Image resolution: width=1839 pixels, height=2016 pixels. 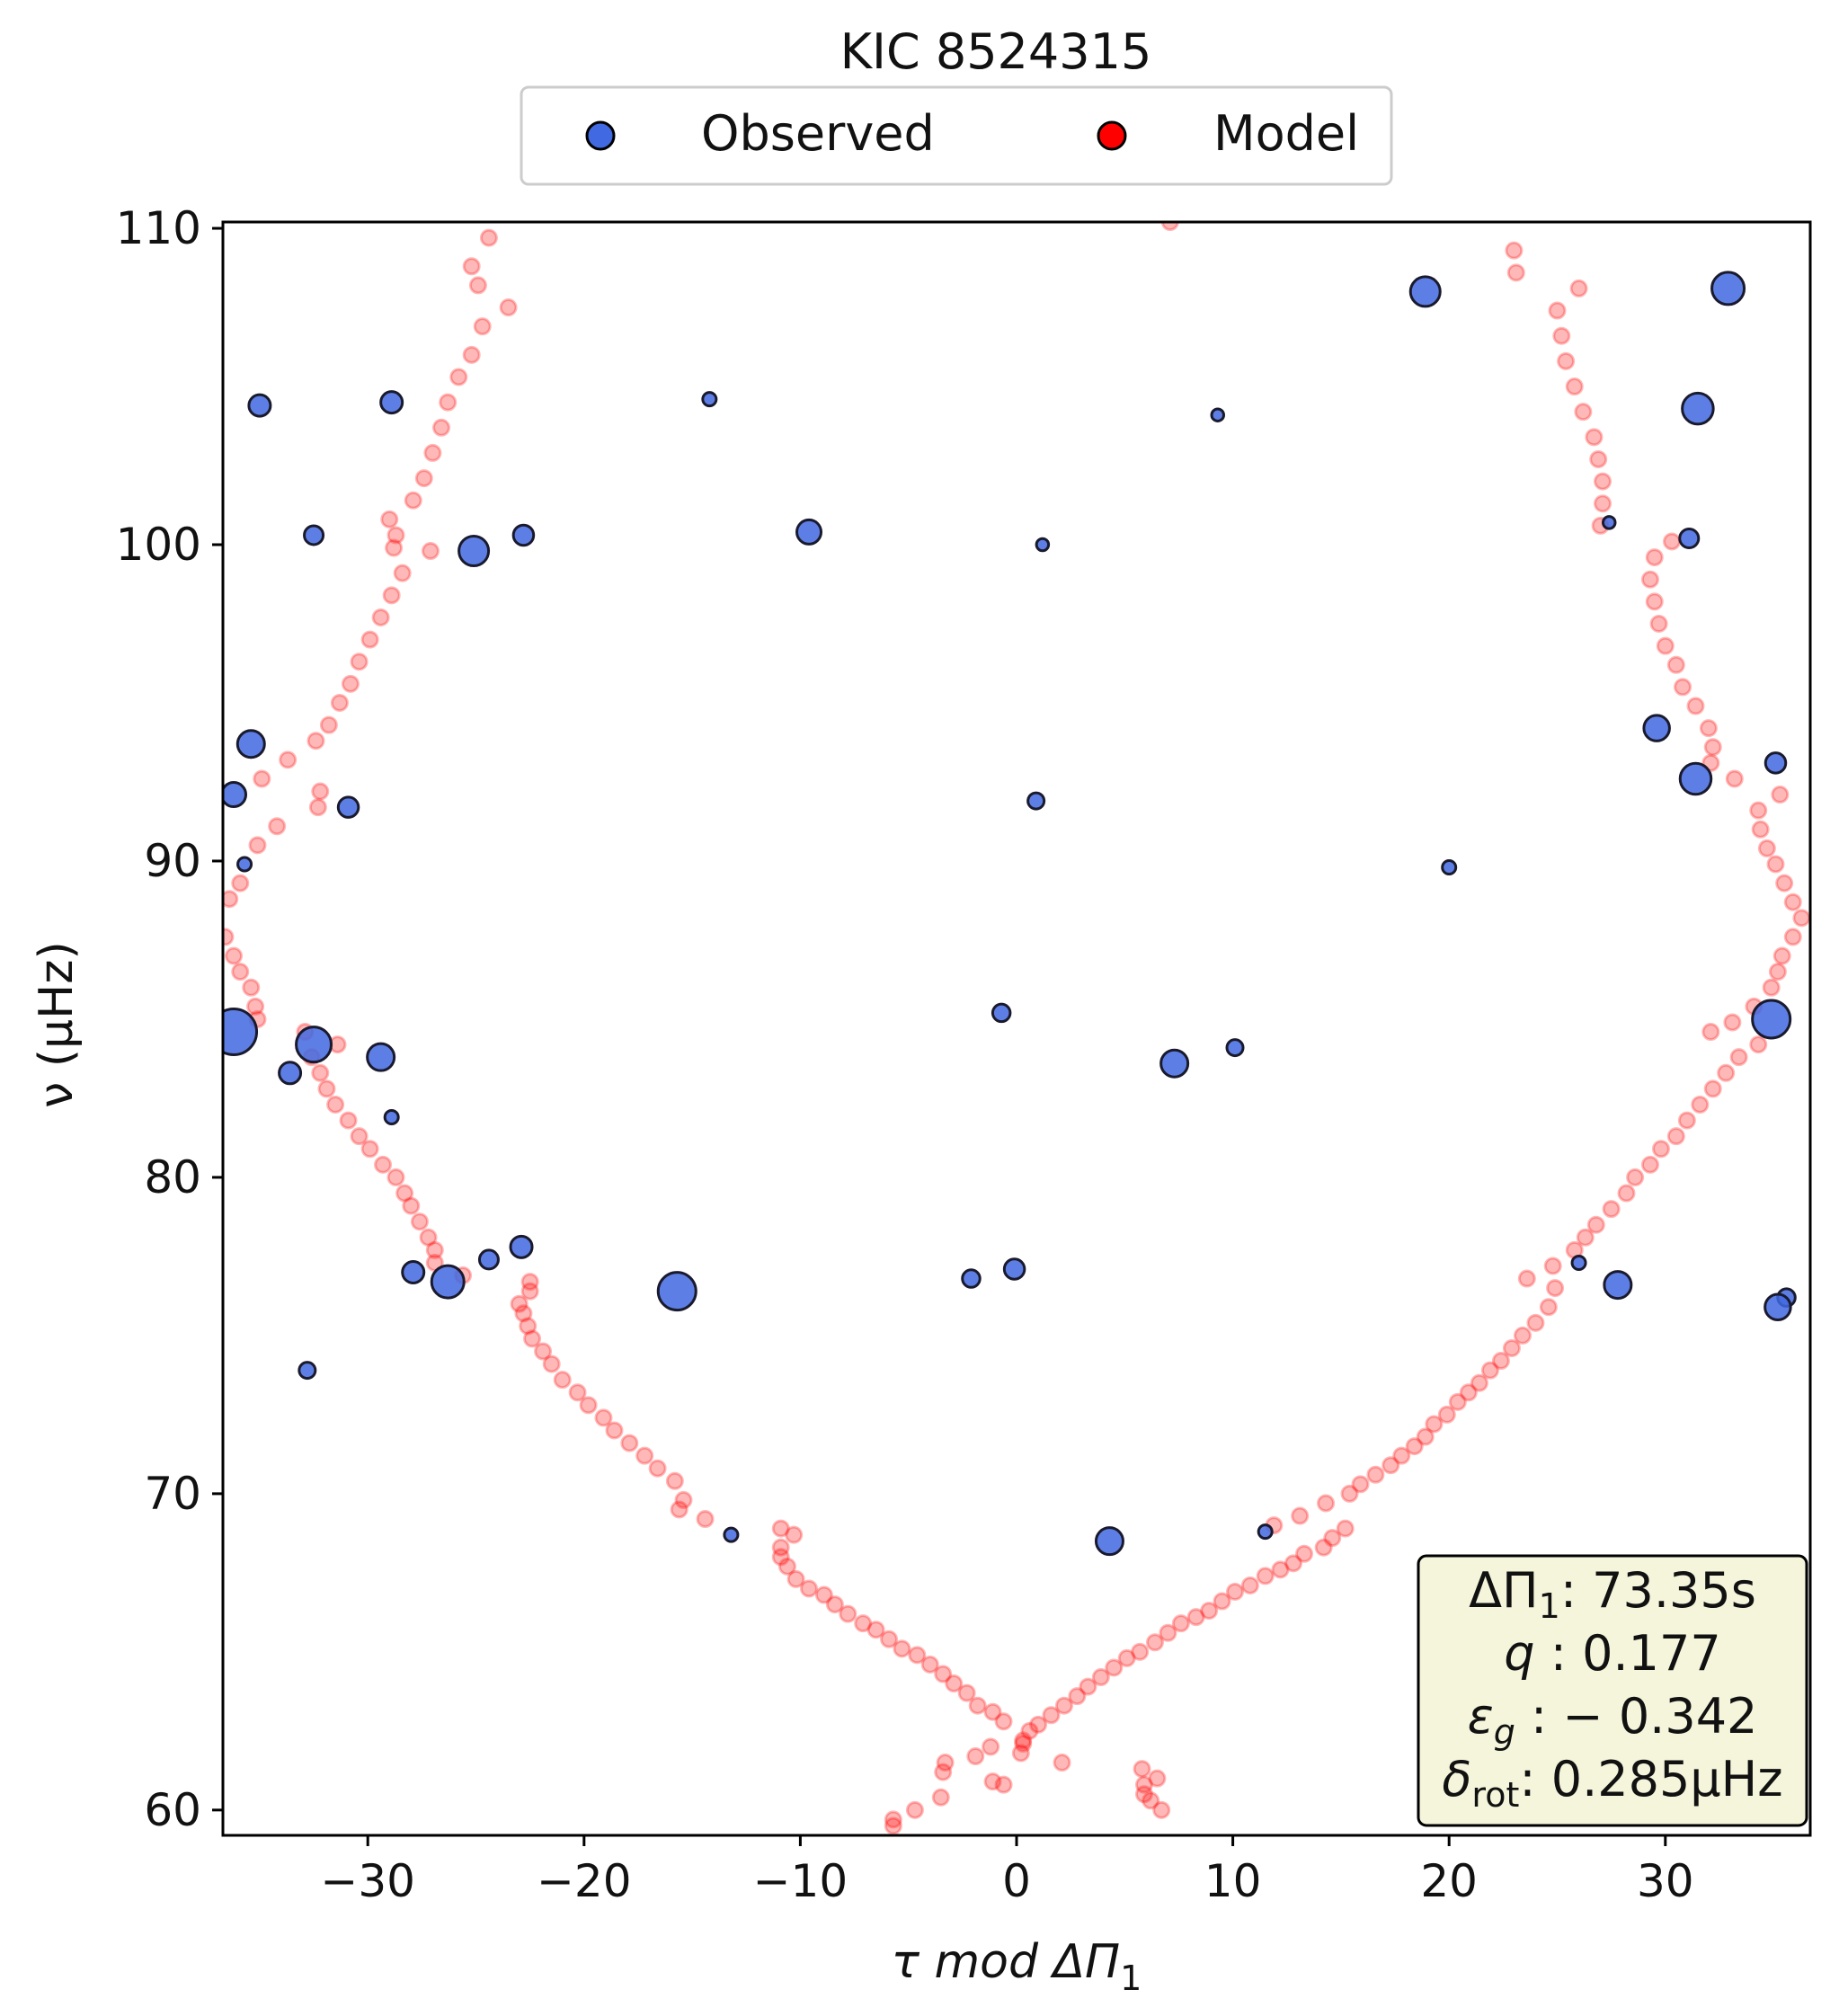 I want to click on parameters-box-frame, so click(x=1612, y=1690).